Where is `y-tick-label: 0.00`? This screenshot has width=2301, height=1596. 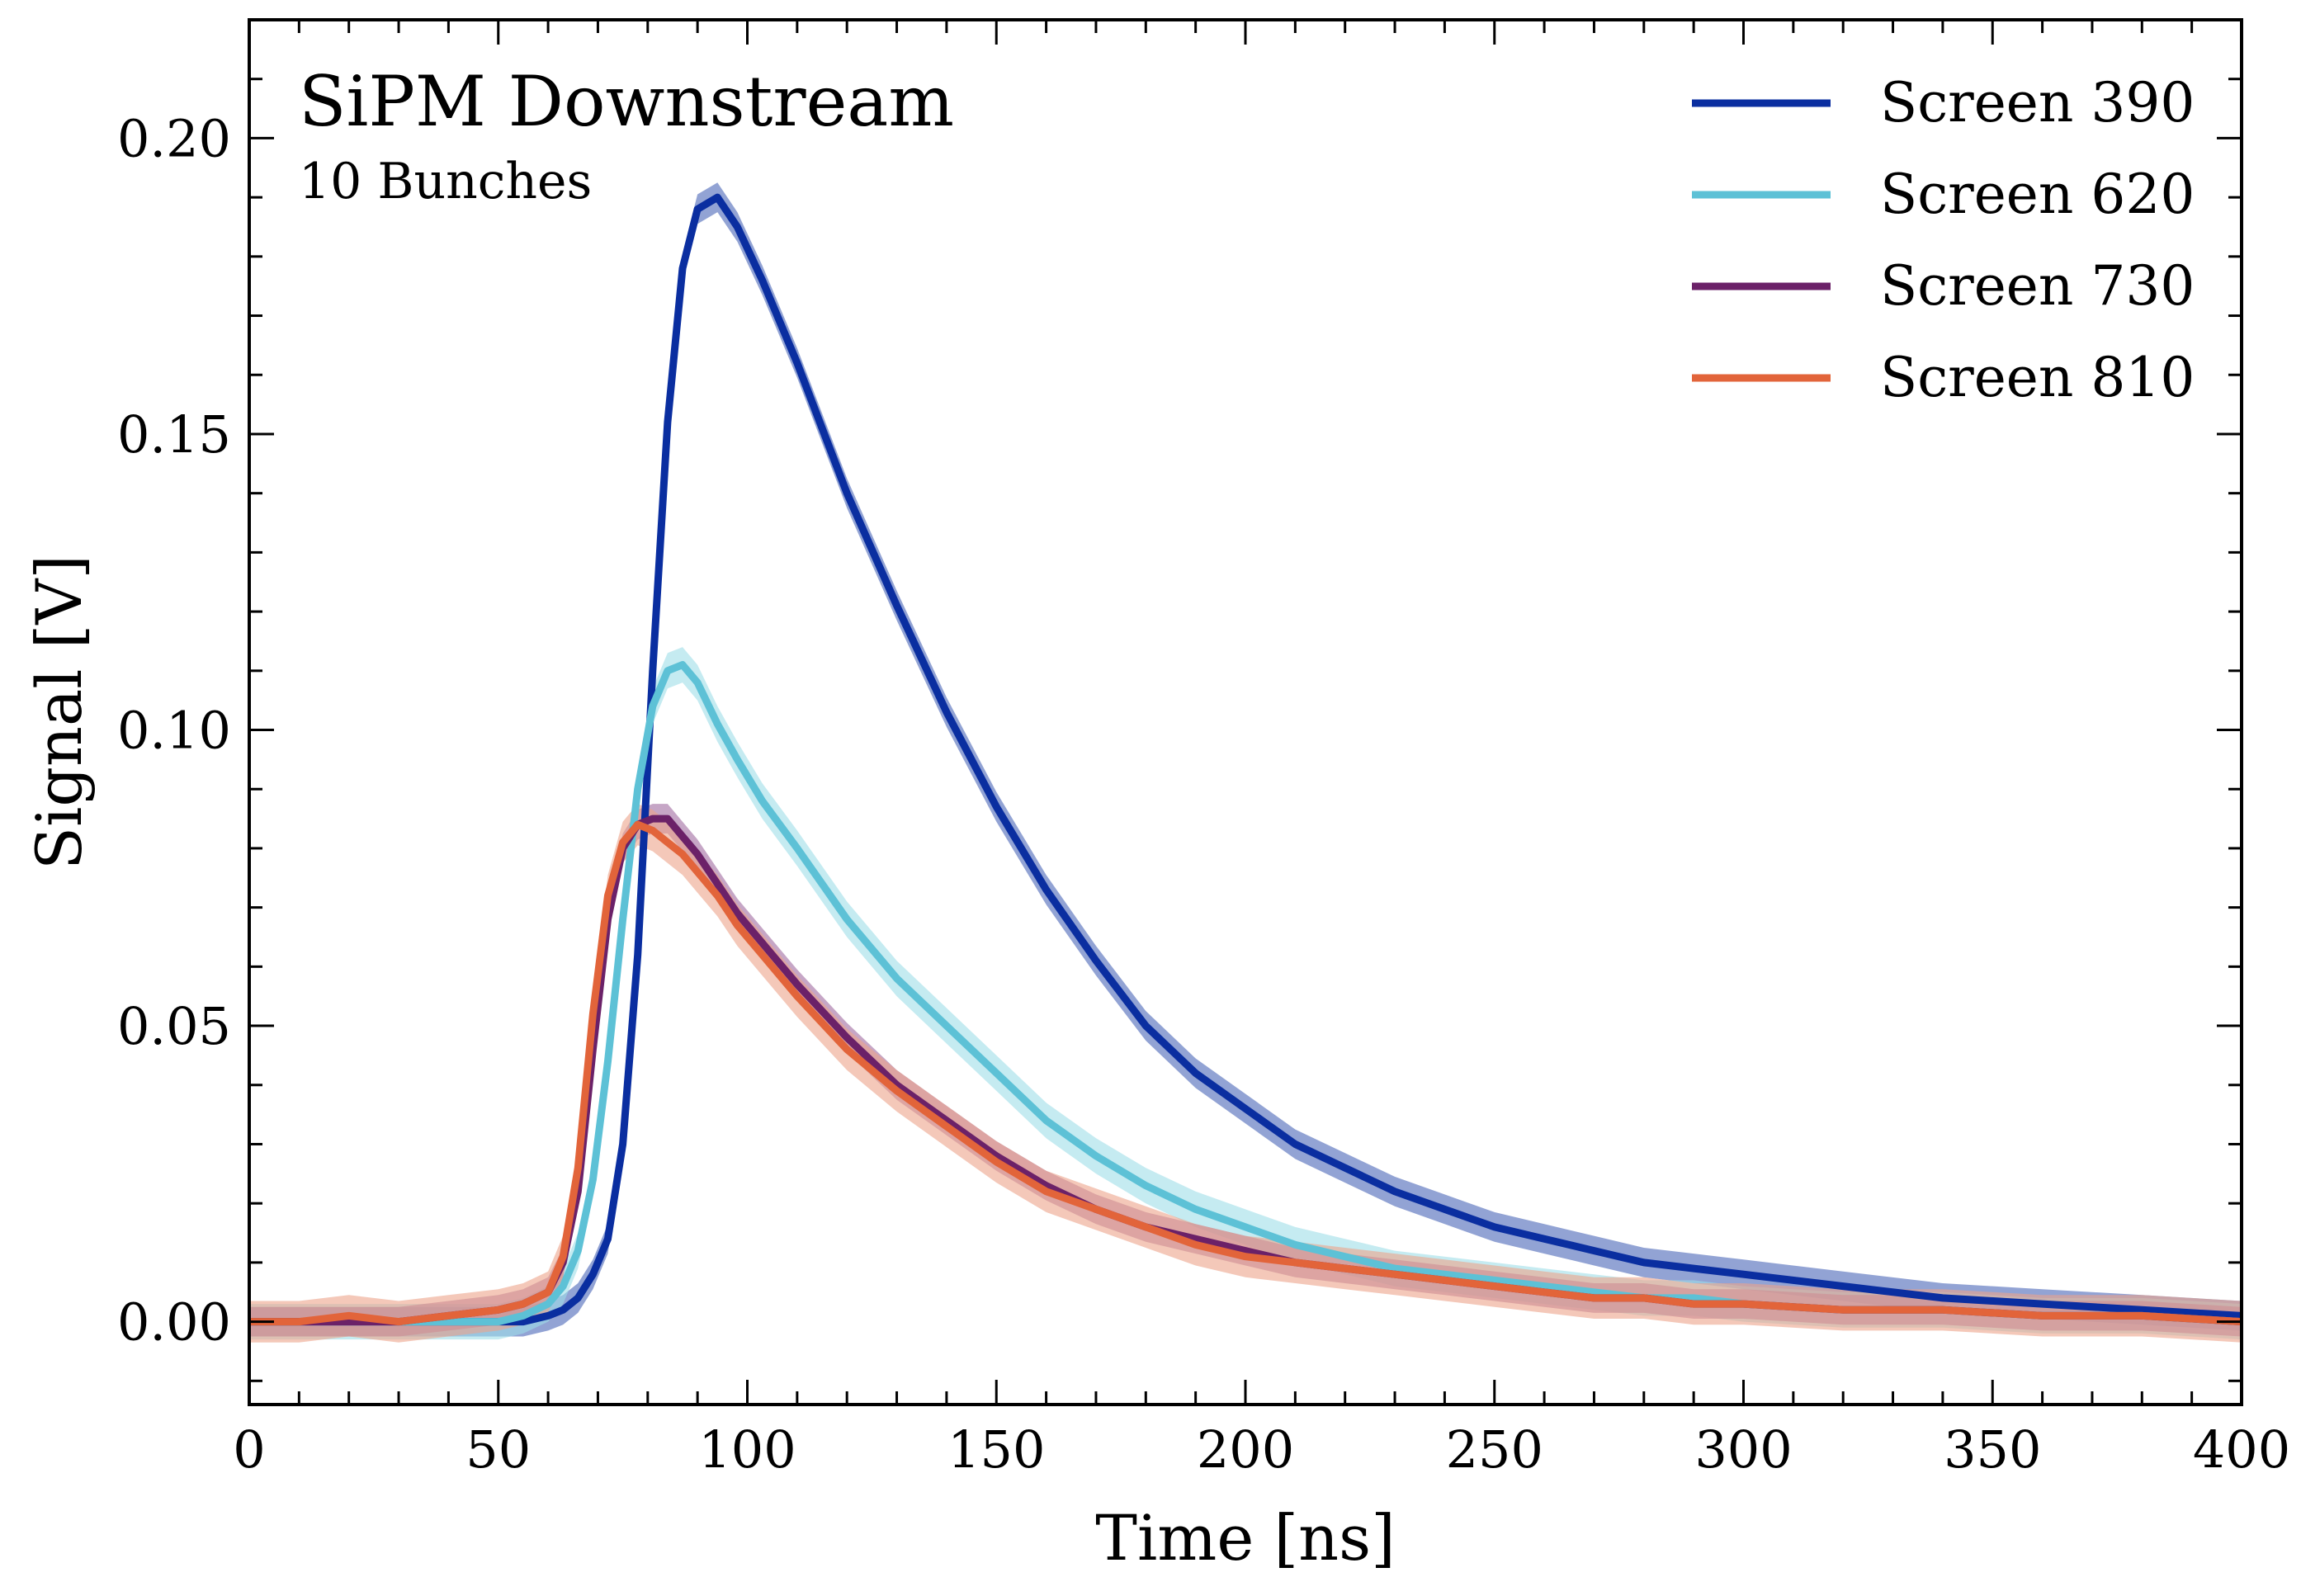
y-tick-label: 0.00 is located at coordinates (174, 1322).